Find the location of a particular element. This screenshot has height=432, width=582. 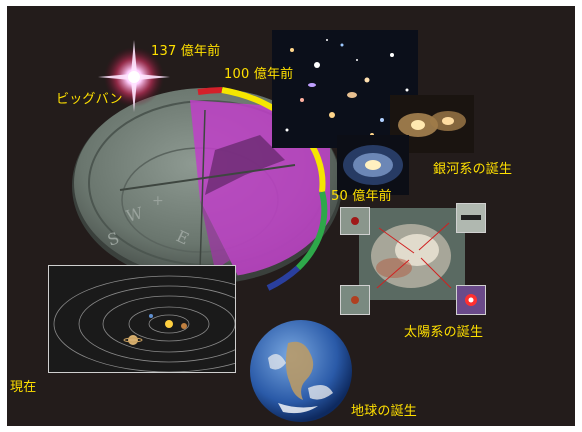

solar-system-birth-label: 太陽系の誕生 is located at coordinates (444, 332).